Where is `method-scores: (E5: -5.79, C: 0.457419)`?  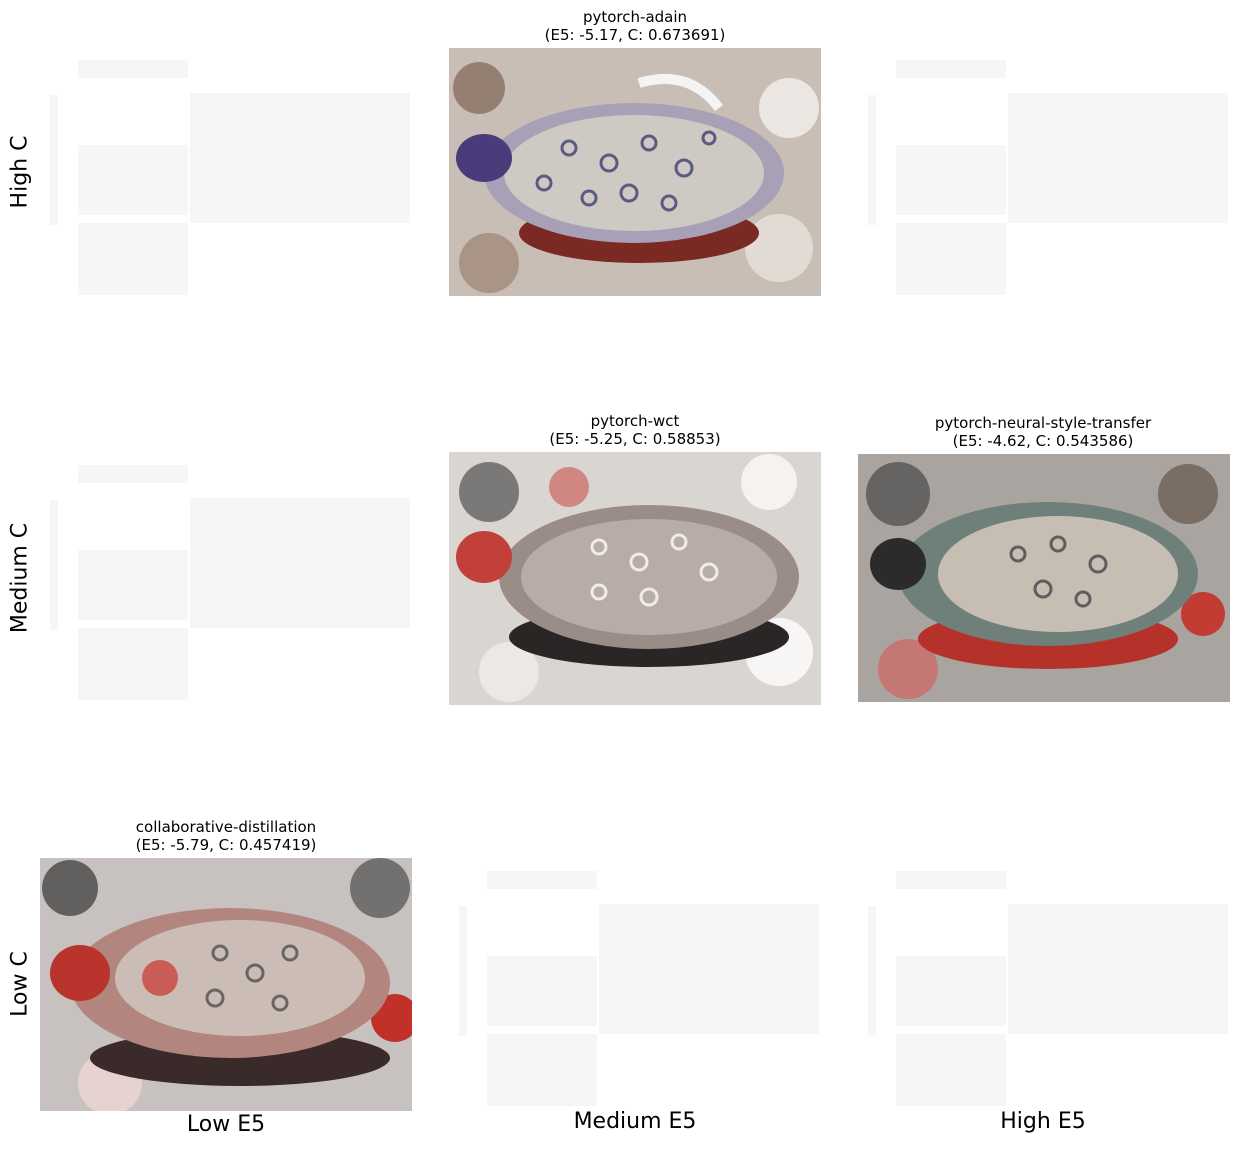 method-scores: (E5: -5.79, C: 0.457419) is located at coordinates (226, 845).